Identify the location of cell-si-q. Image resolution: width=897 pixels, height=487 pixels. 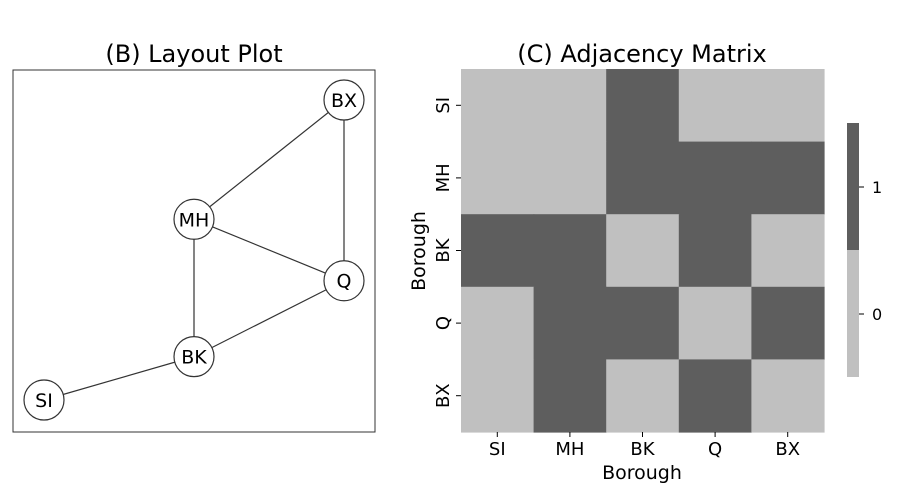
(715, 106).